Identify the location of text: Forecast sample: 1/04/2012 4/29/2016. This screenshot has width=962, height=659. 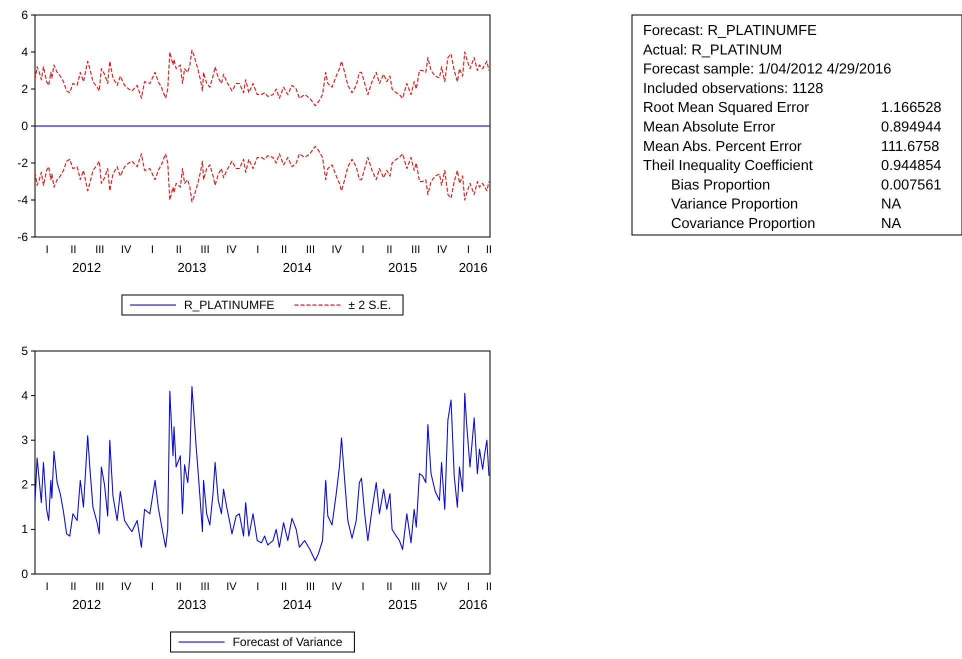
(767, 70).